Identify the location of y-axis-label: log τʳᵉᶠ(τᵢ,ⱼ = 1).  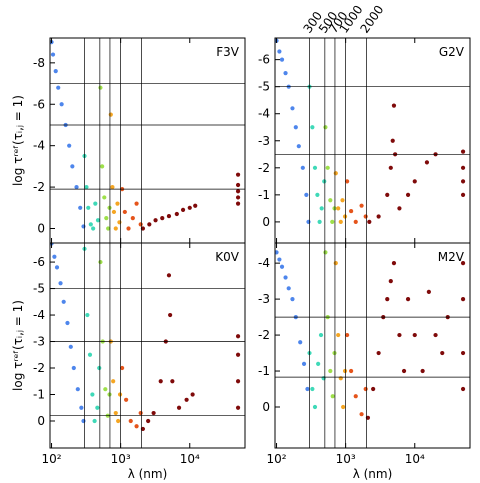
(18, 140).